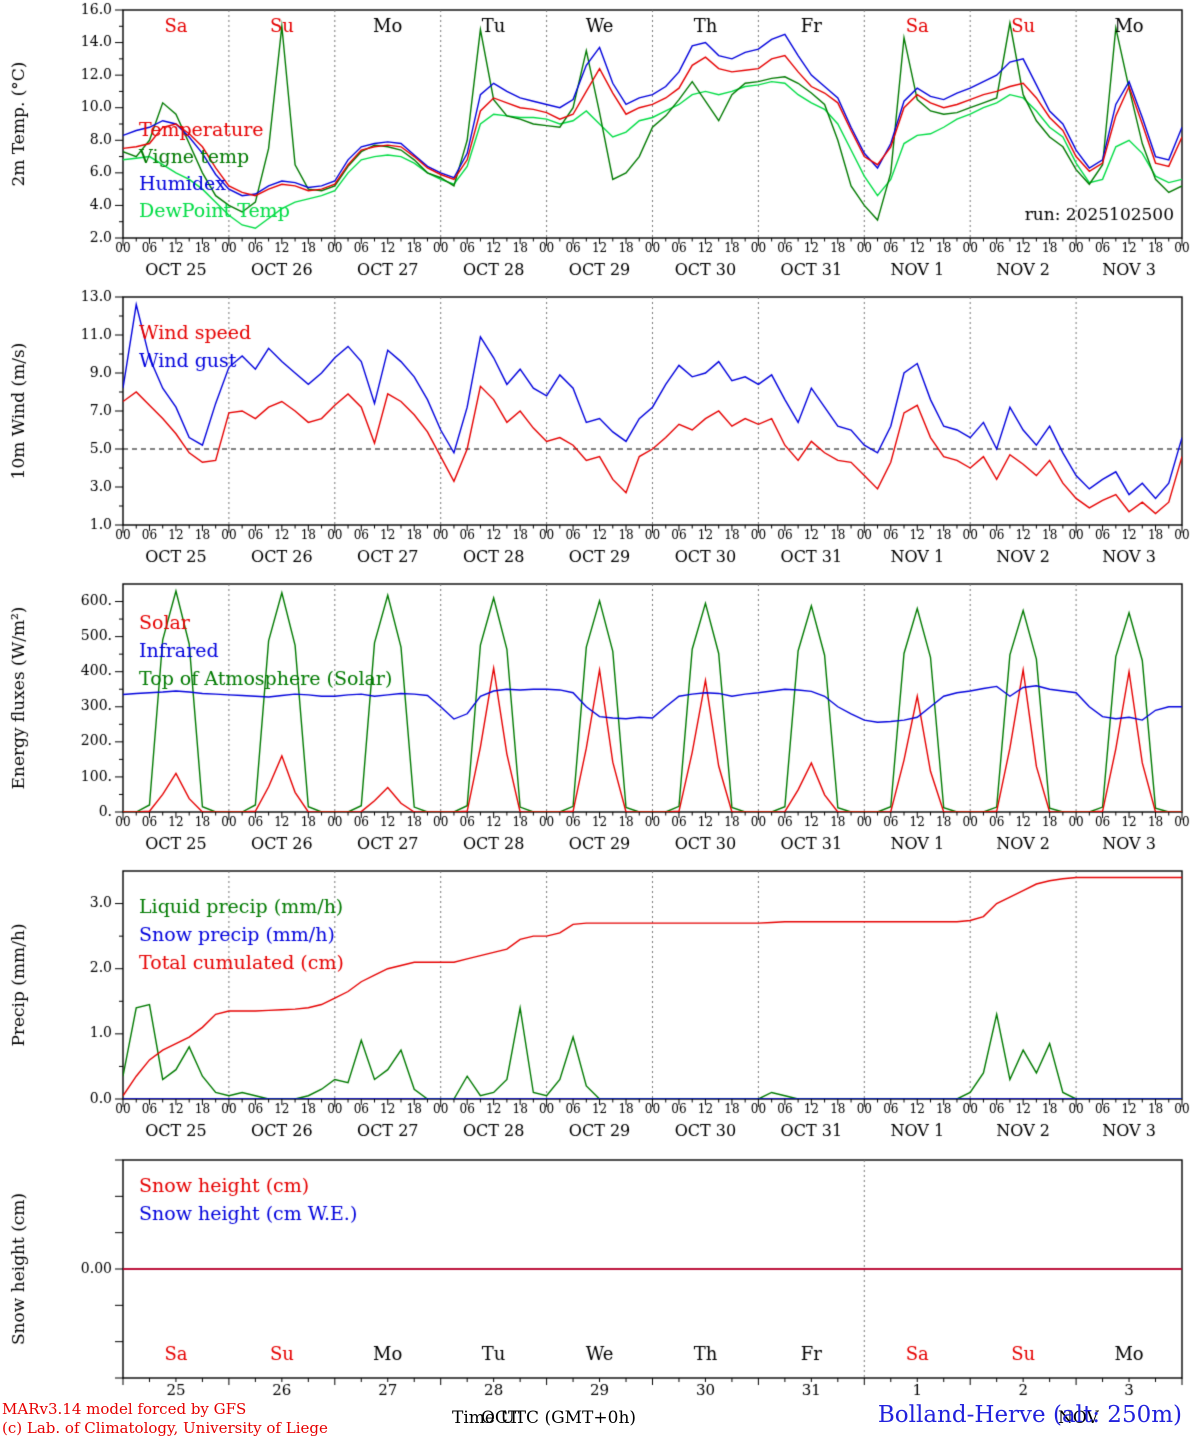 This screenshot has width=1194, height=1440. Describe the element at coordinates (1029, 1415) in the screenshot. I see `station-label: Bolland-Herve (alt: 250m)` at that location.